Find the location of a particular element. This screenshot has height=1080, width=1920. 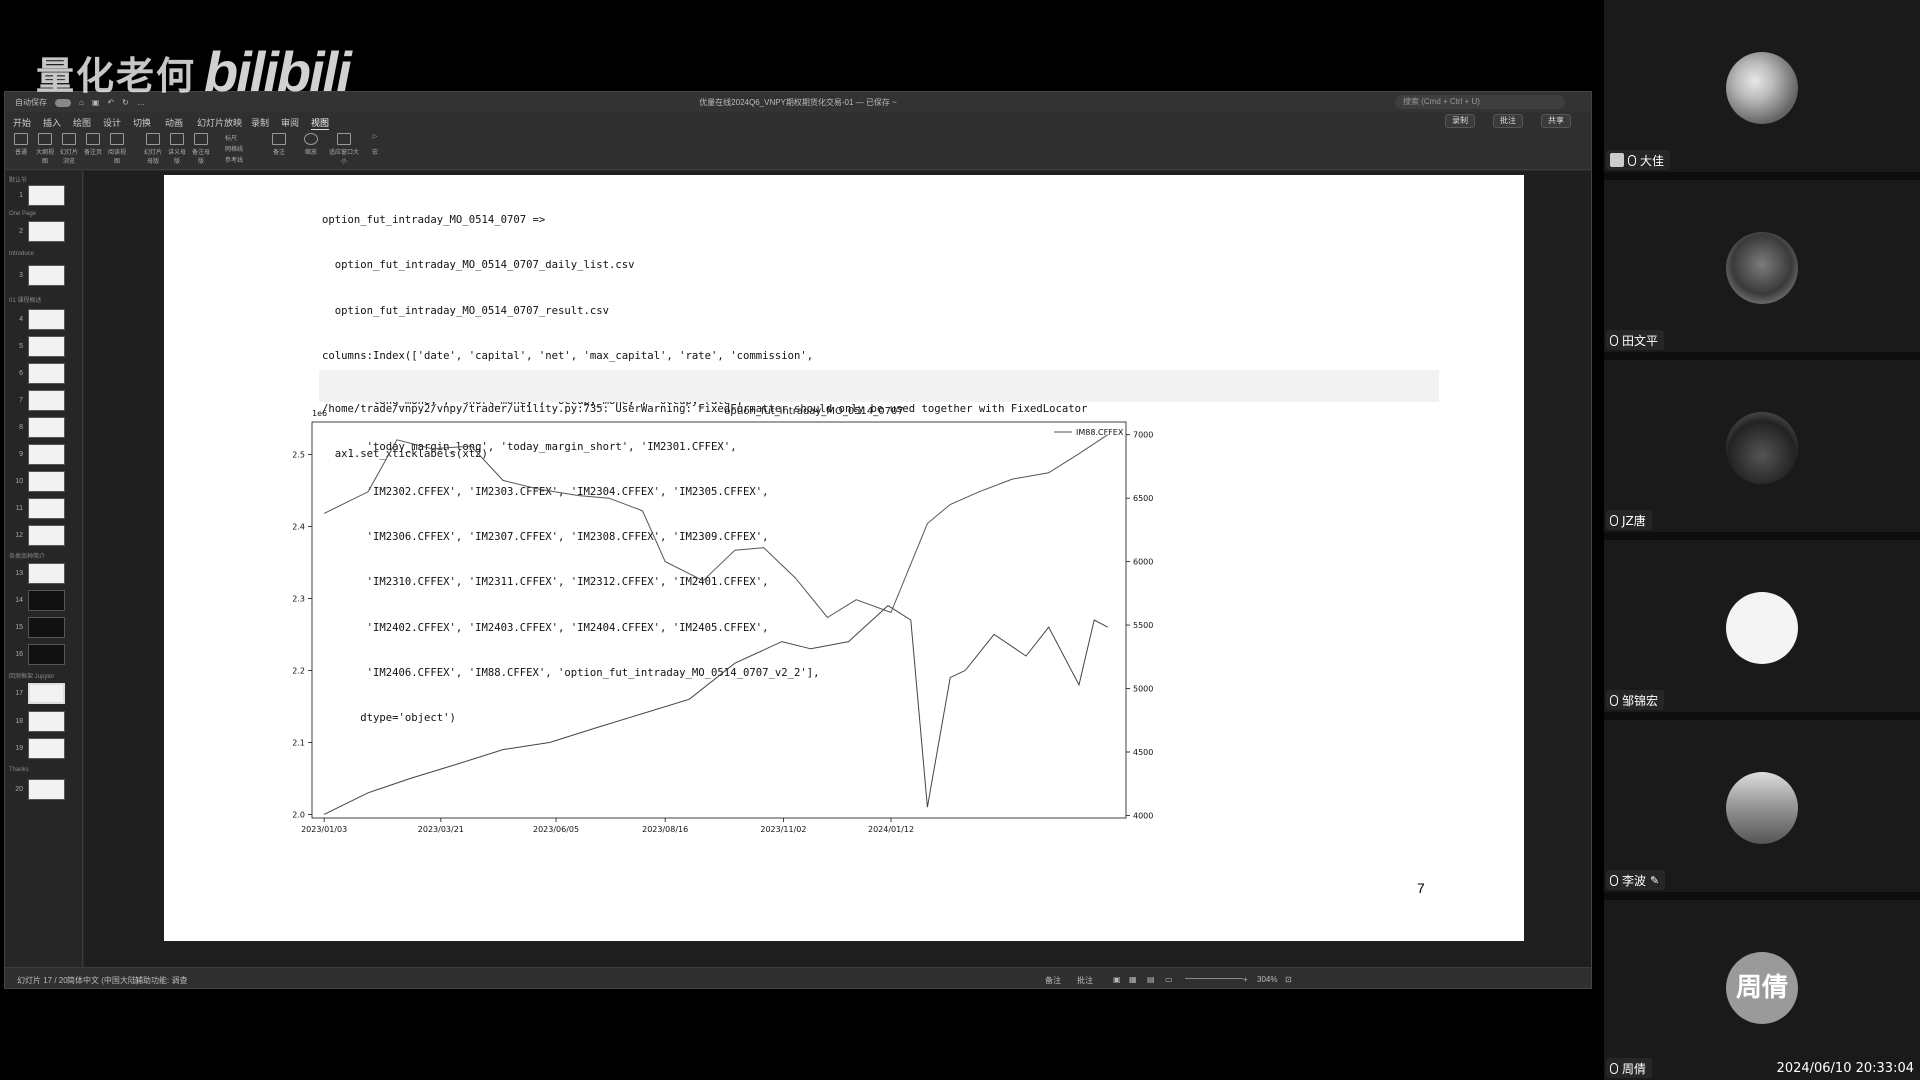

participant-name: JZ唐 is located at coordinates (1634, 520).